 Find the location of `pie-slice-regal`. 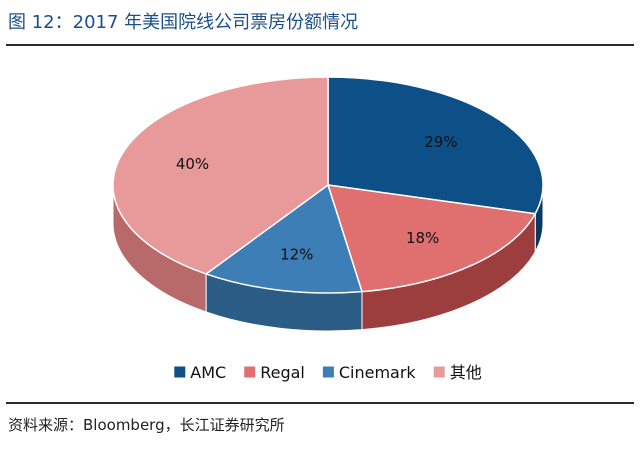

pie-slice-regal is located at coordinates (431, 238).